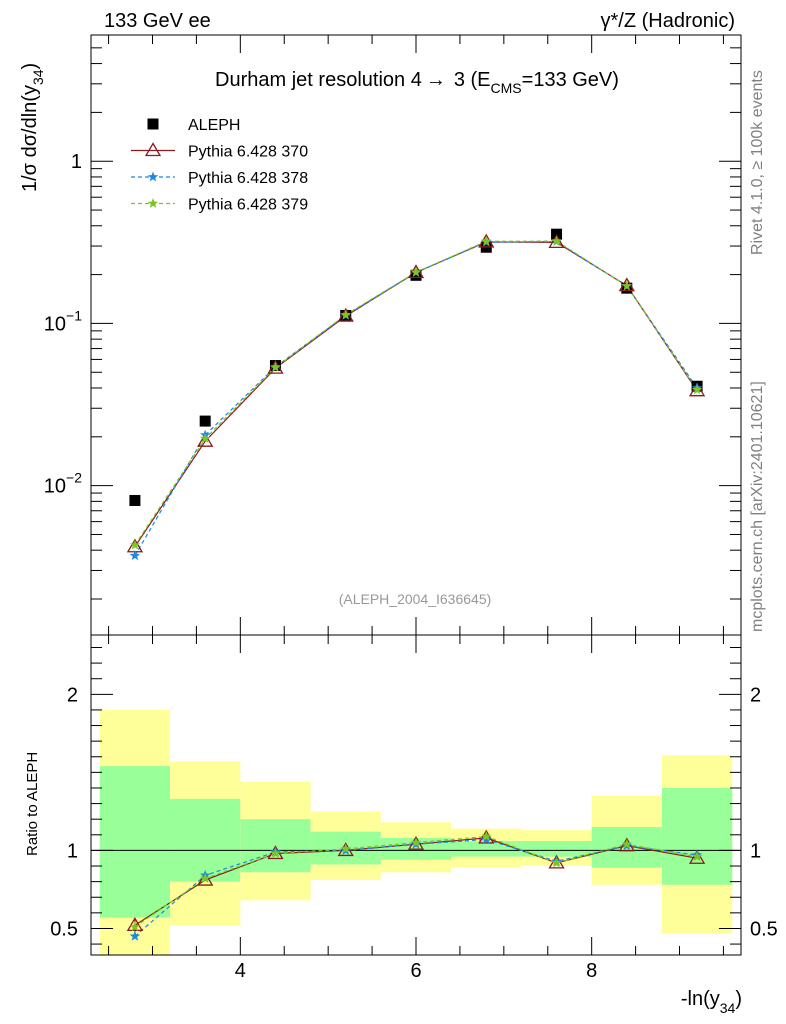 This screenshot has width=786, height=1024. What do you see at coordinates (63, 321) in the screenshot?
I see `y-tick-label: 10⁻¹` at bounding box center [63, 321].